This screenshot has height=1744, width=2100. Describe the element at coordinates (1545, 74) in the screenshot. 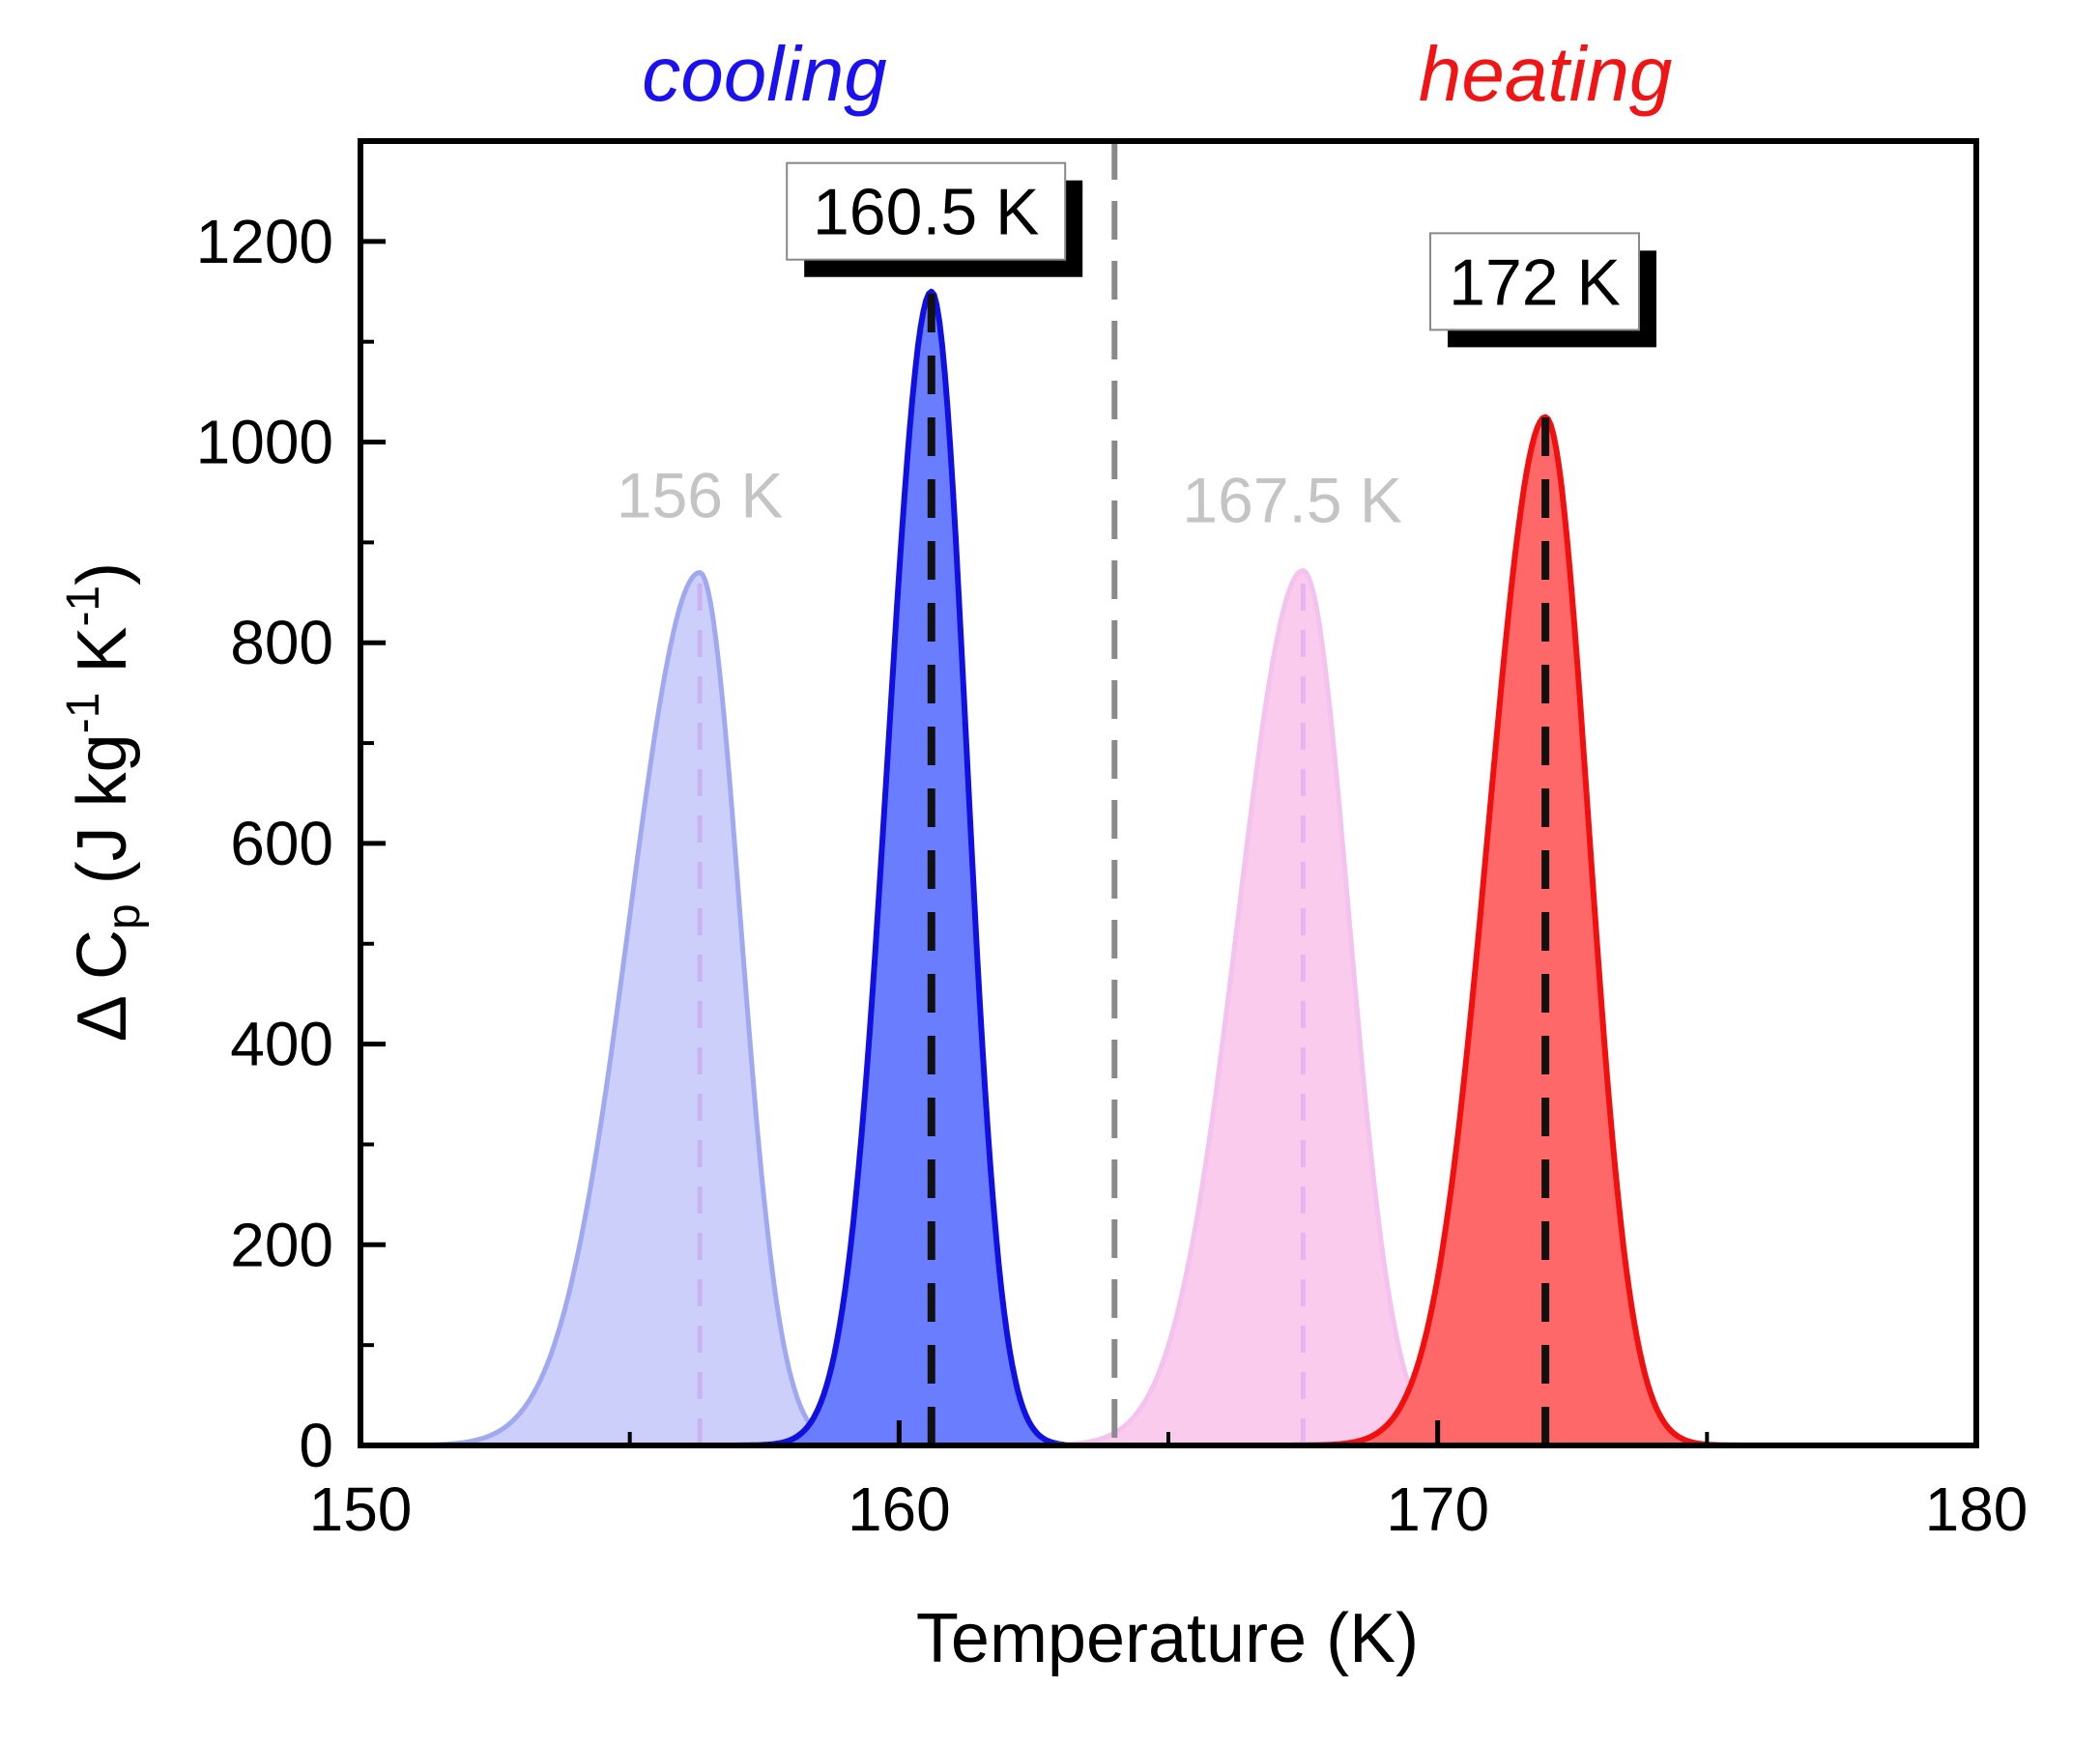

I see `region-label-heating: heating` at that location.